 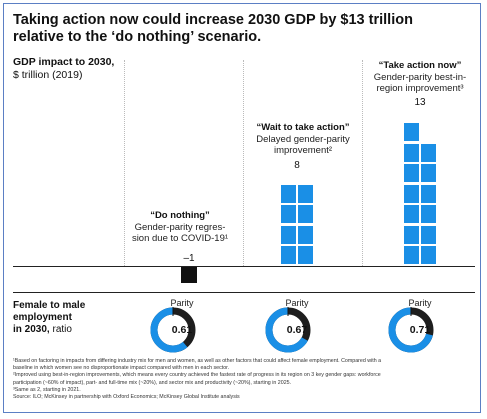 I want to click on value-label-wait: 8, so click(x=297, y=165).